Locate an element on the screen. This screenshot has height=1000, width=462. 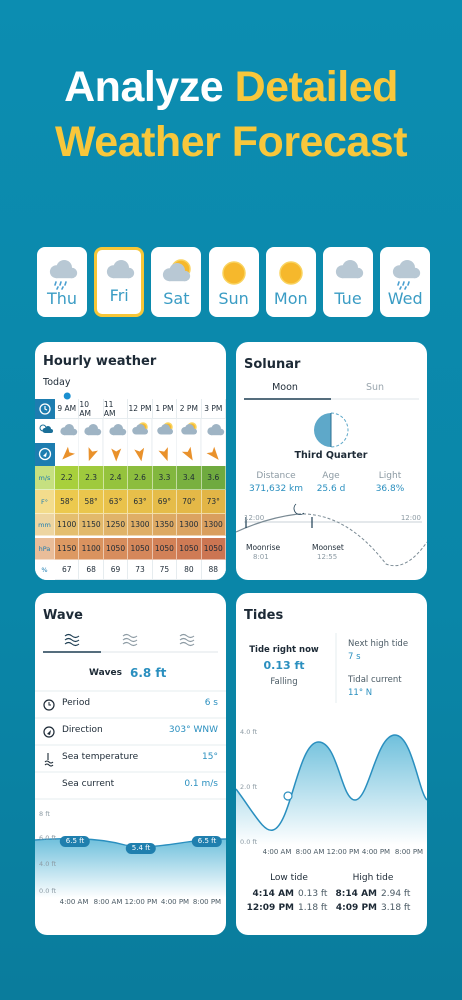
headline: Weather Forecast is located at coordinates (231, 142).